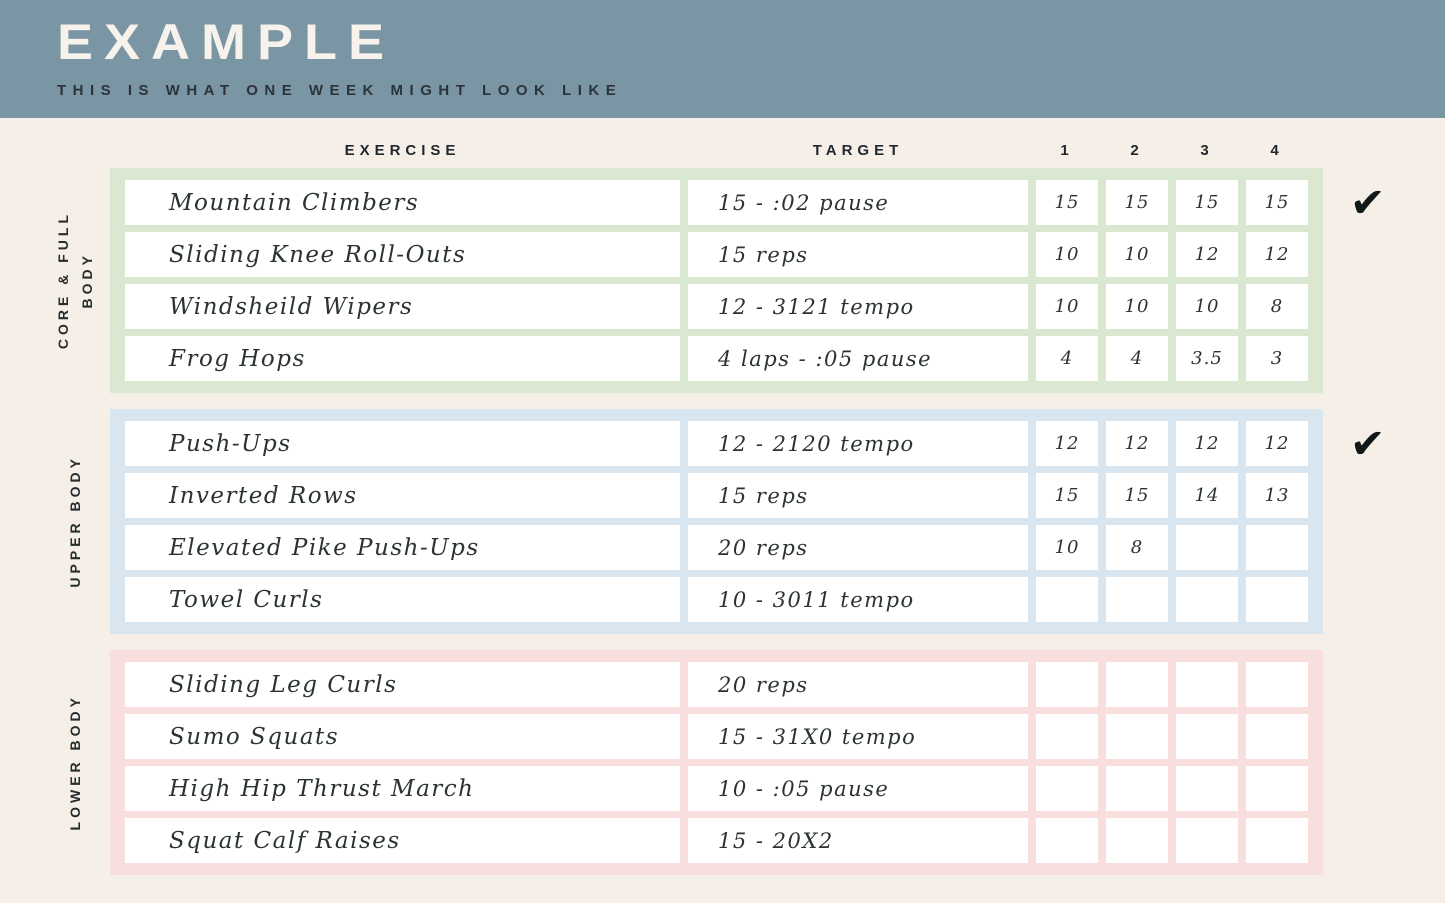 The height and width of the screenshot is (903, 1445). I want to click on column-header-row: EXERCISE TARGET 1 2 3 4, so click(777, 150).